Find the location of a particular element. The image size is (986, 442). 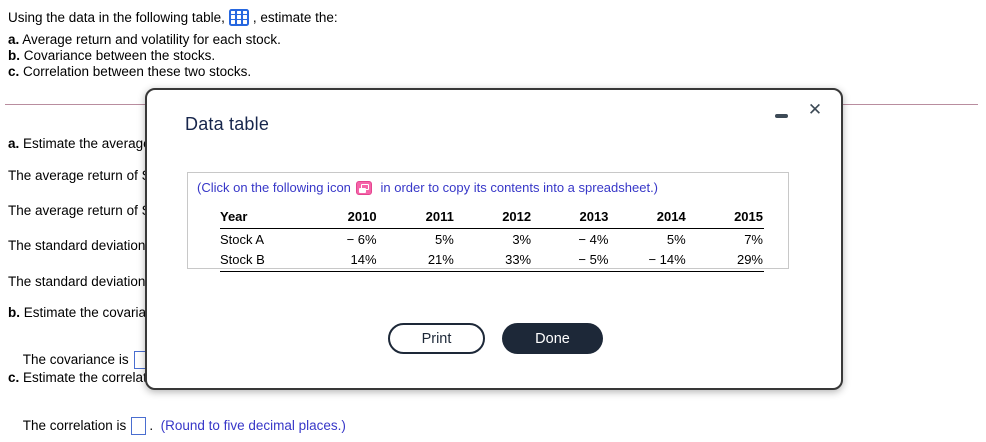

cell-value: 3% is located at coordinates (522, 239).